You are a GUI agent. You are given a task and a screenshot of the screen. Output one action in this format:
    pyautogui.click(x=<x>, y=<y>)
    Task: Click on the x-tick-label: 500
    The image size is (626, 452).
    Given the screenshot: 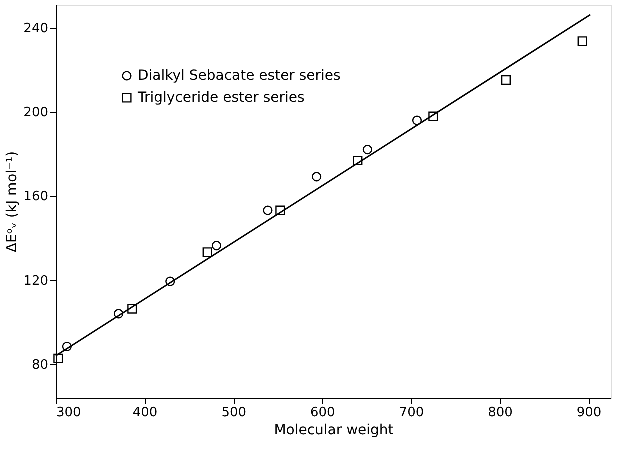 What is the action you would take?
    pyautogui.click(x=234, y=413)
    